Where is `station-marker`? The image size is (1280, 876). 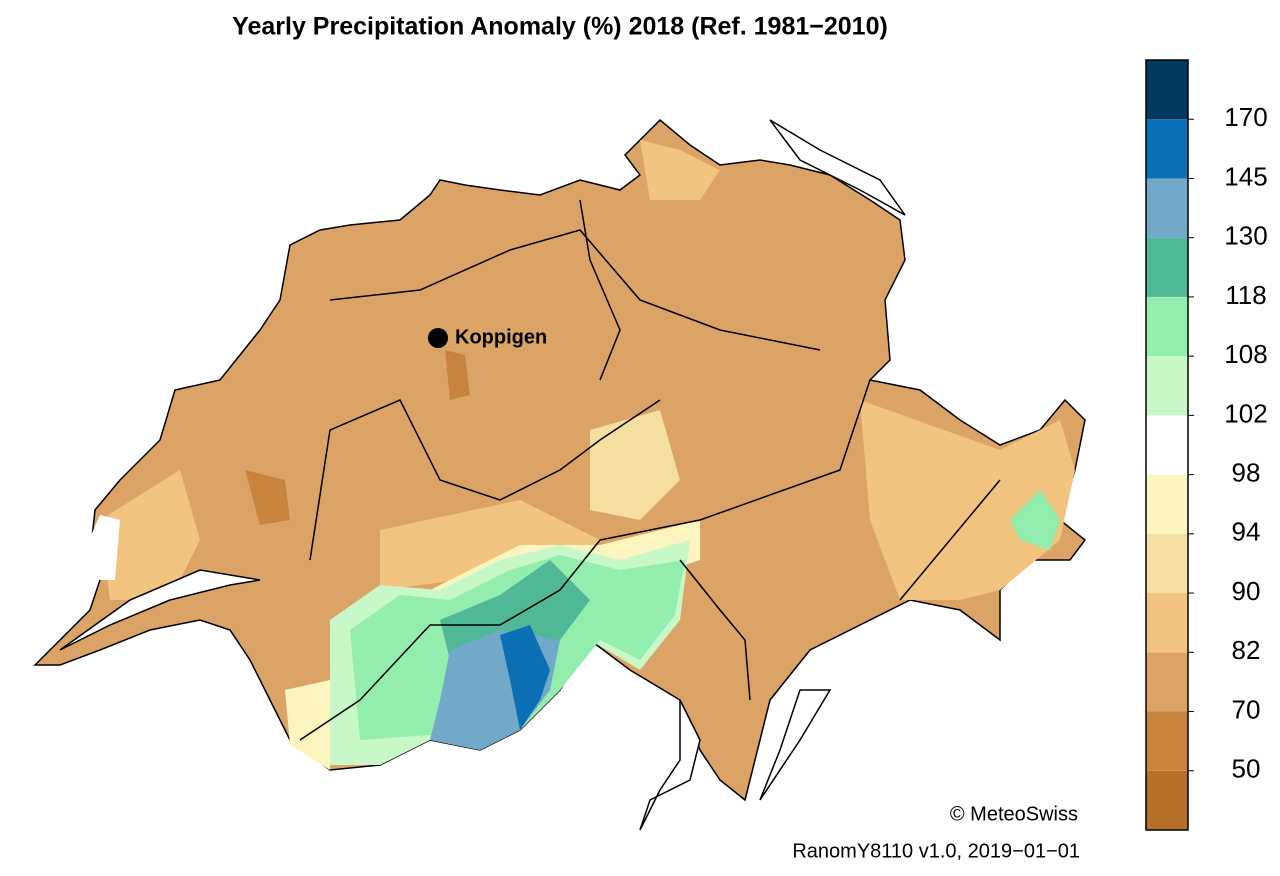
station-marker is located at coordinates (438, 338).